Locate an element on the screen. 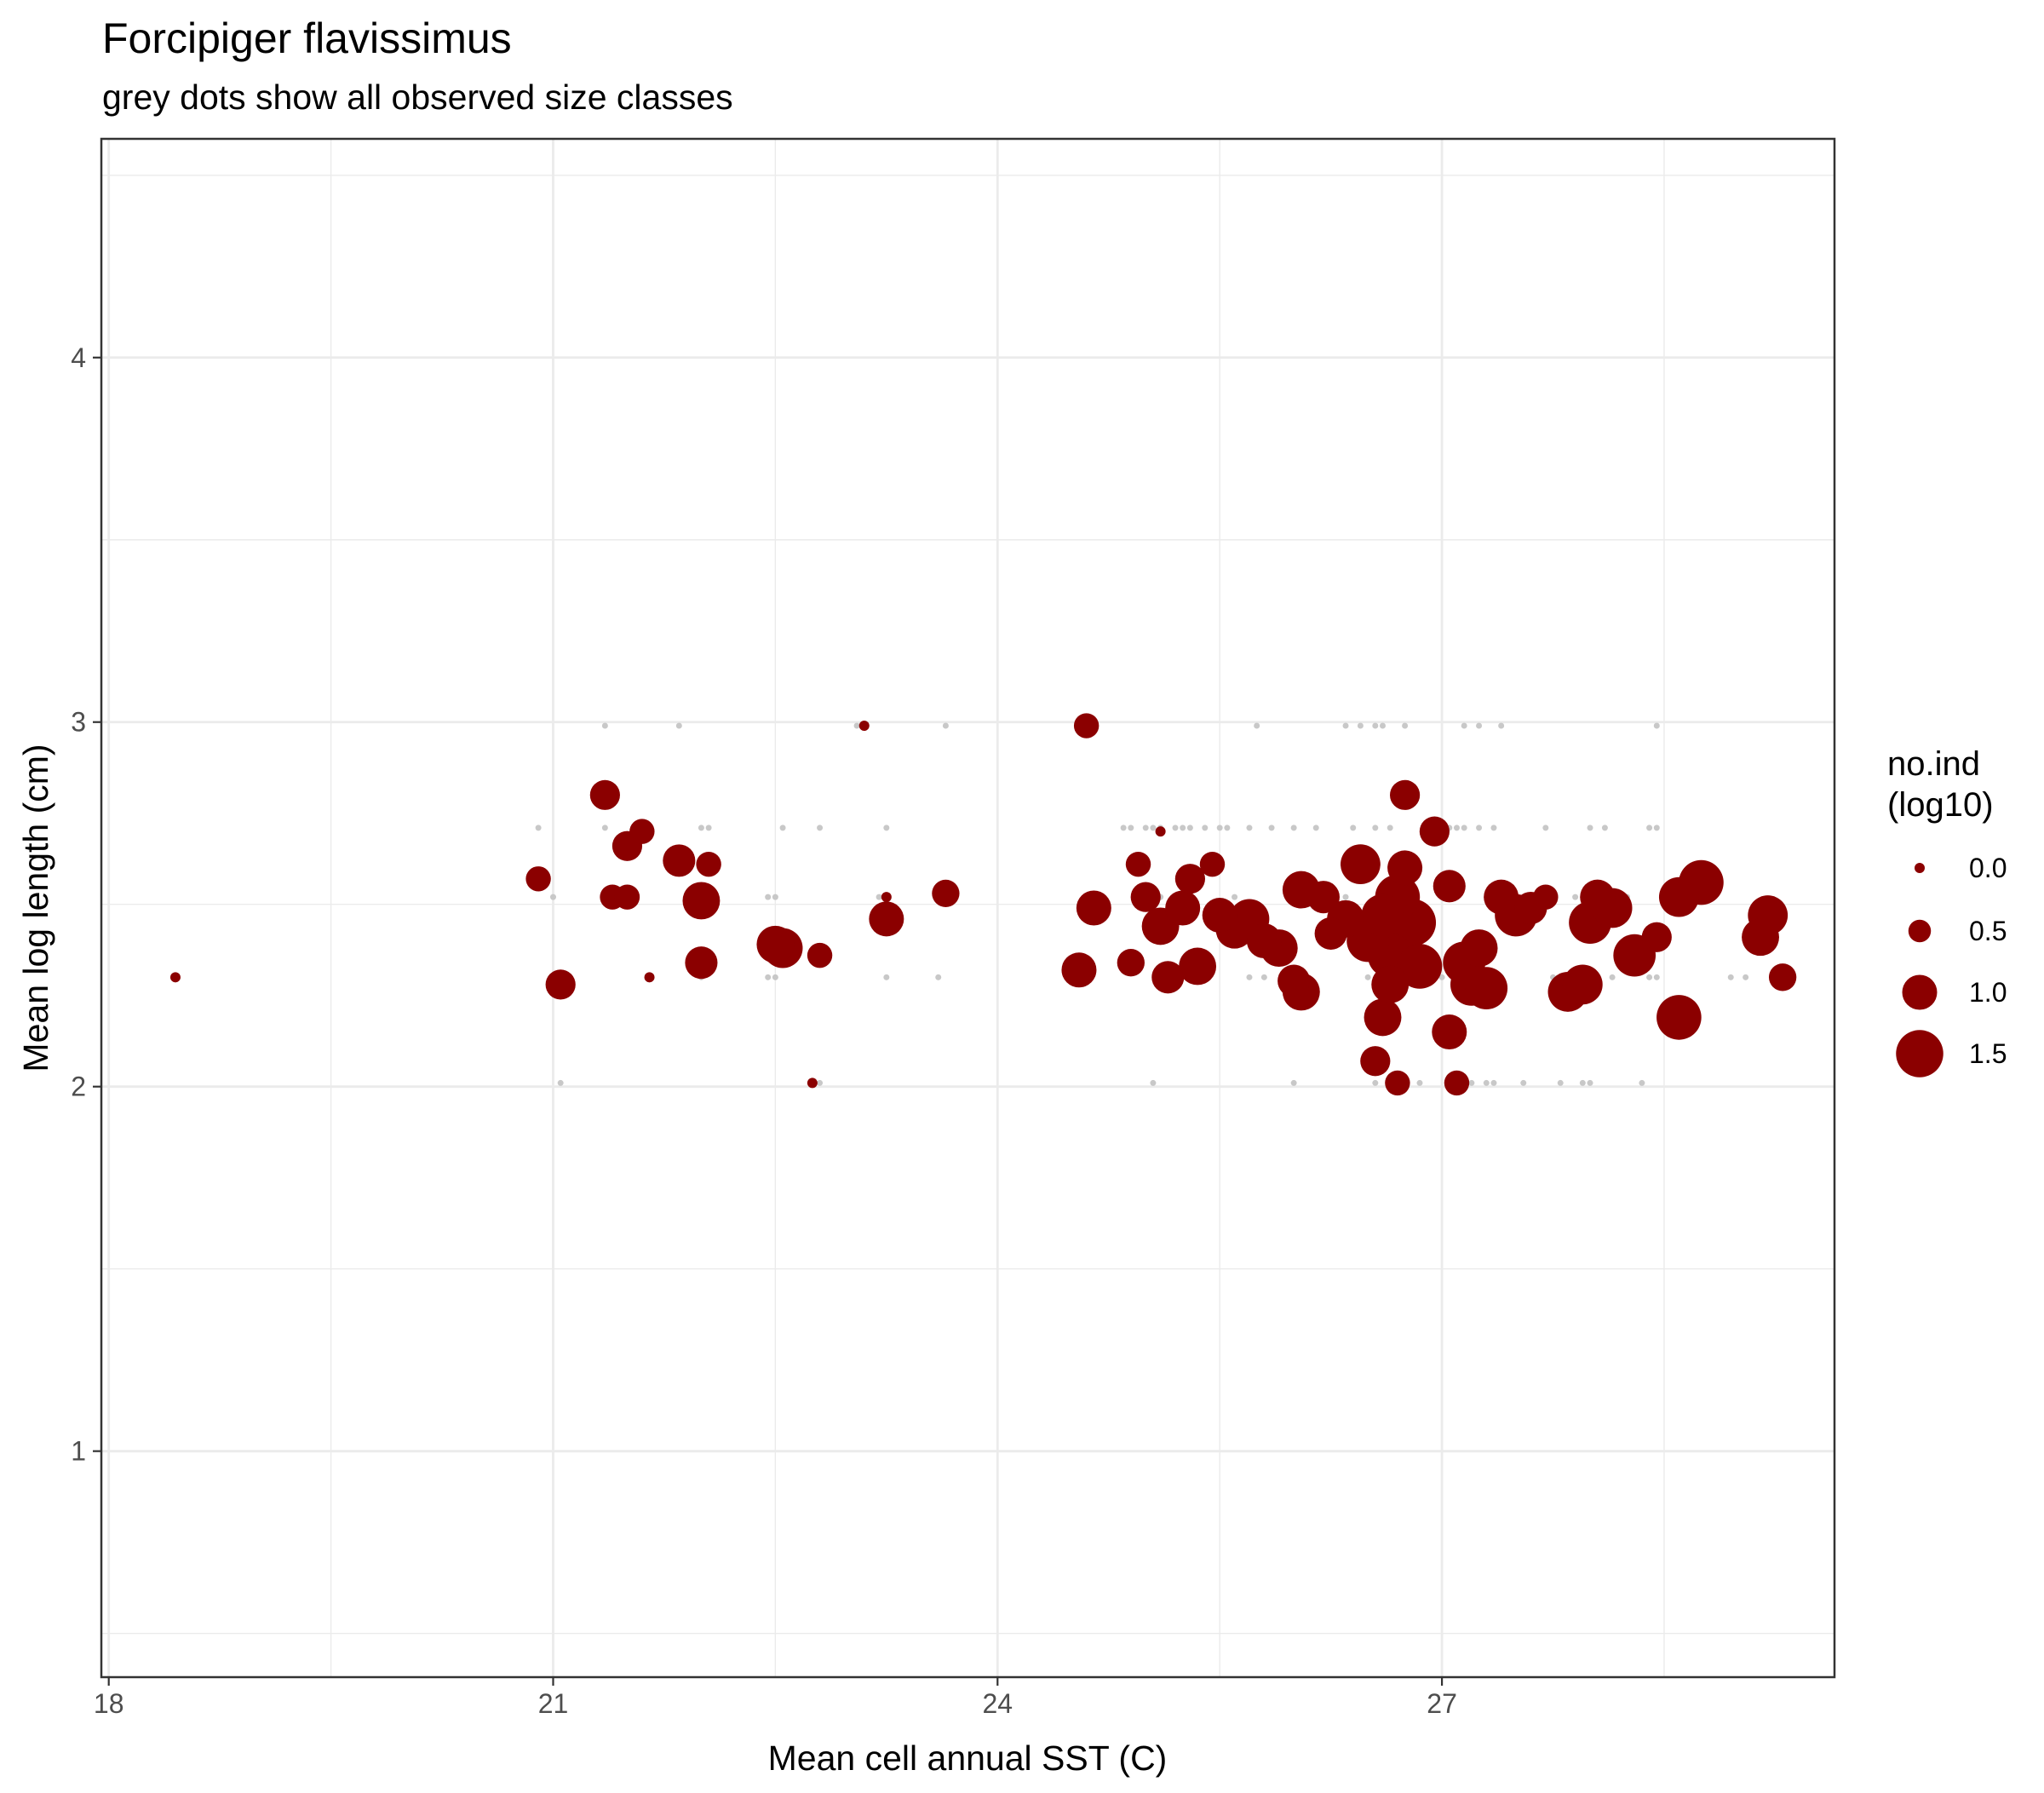  legend-label: 1.5 is located at coordinates (1988, 1053).